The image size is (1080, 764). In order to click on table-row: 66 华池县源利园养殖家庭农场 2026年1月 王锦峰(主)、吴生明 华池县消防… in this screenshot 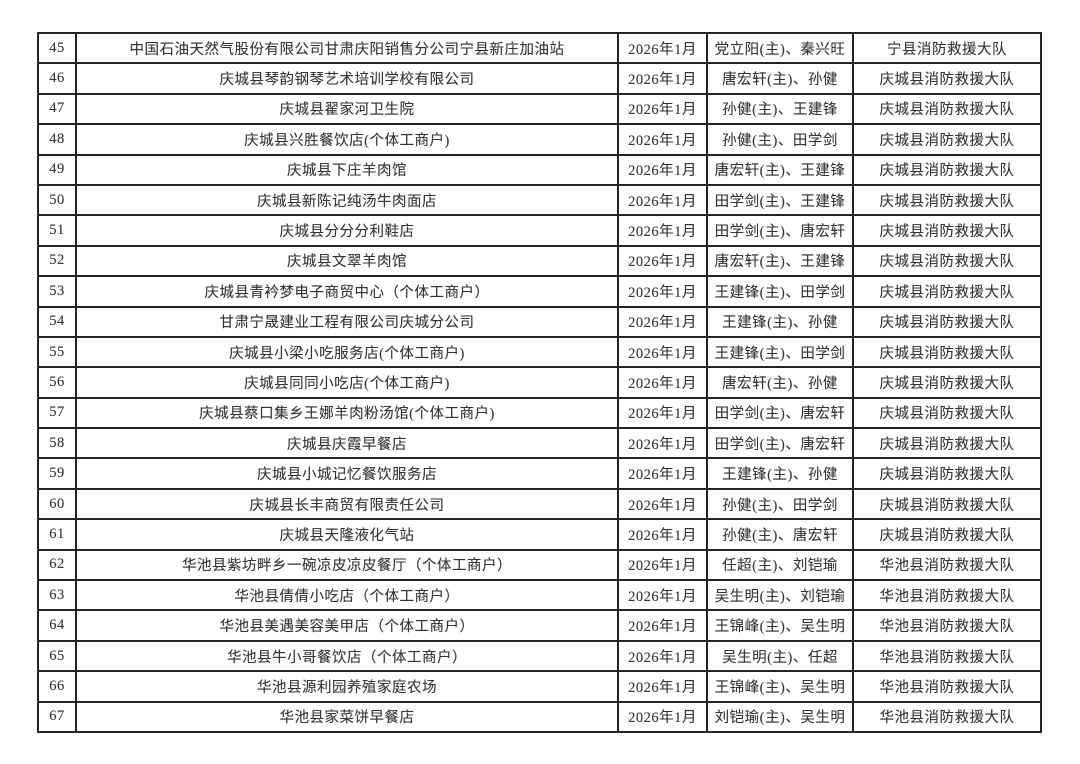, I will do `click(539, 686)`.